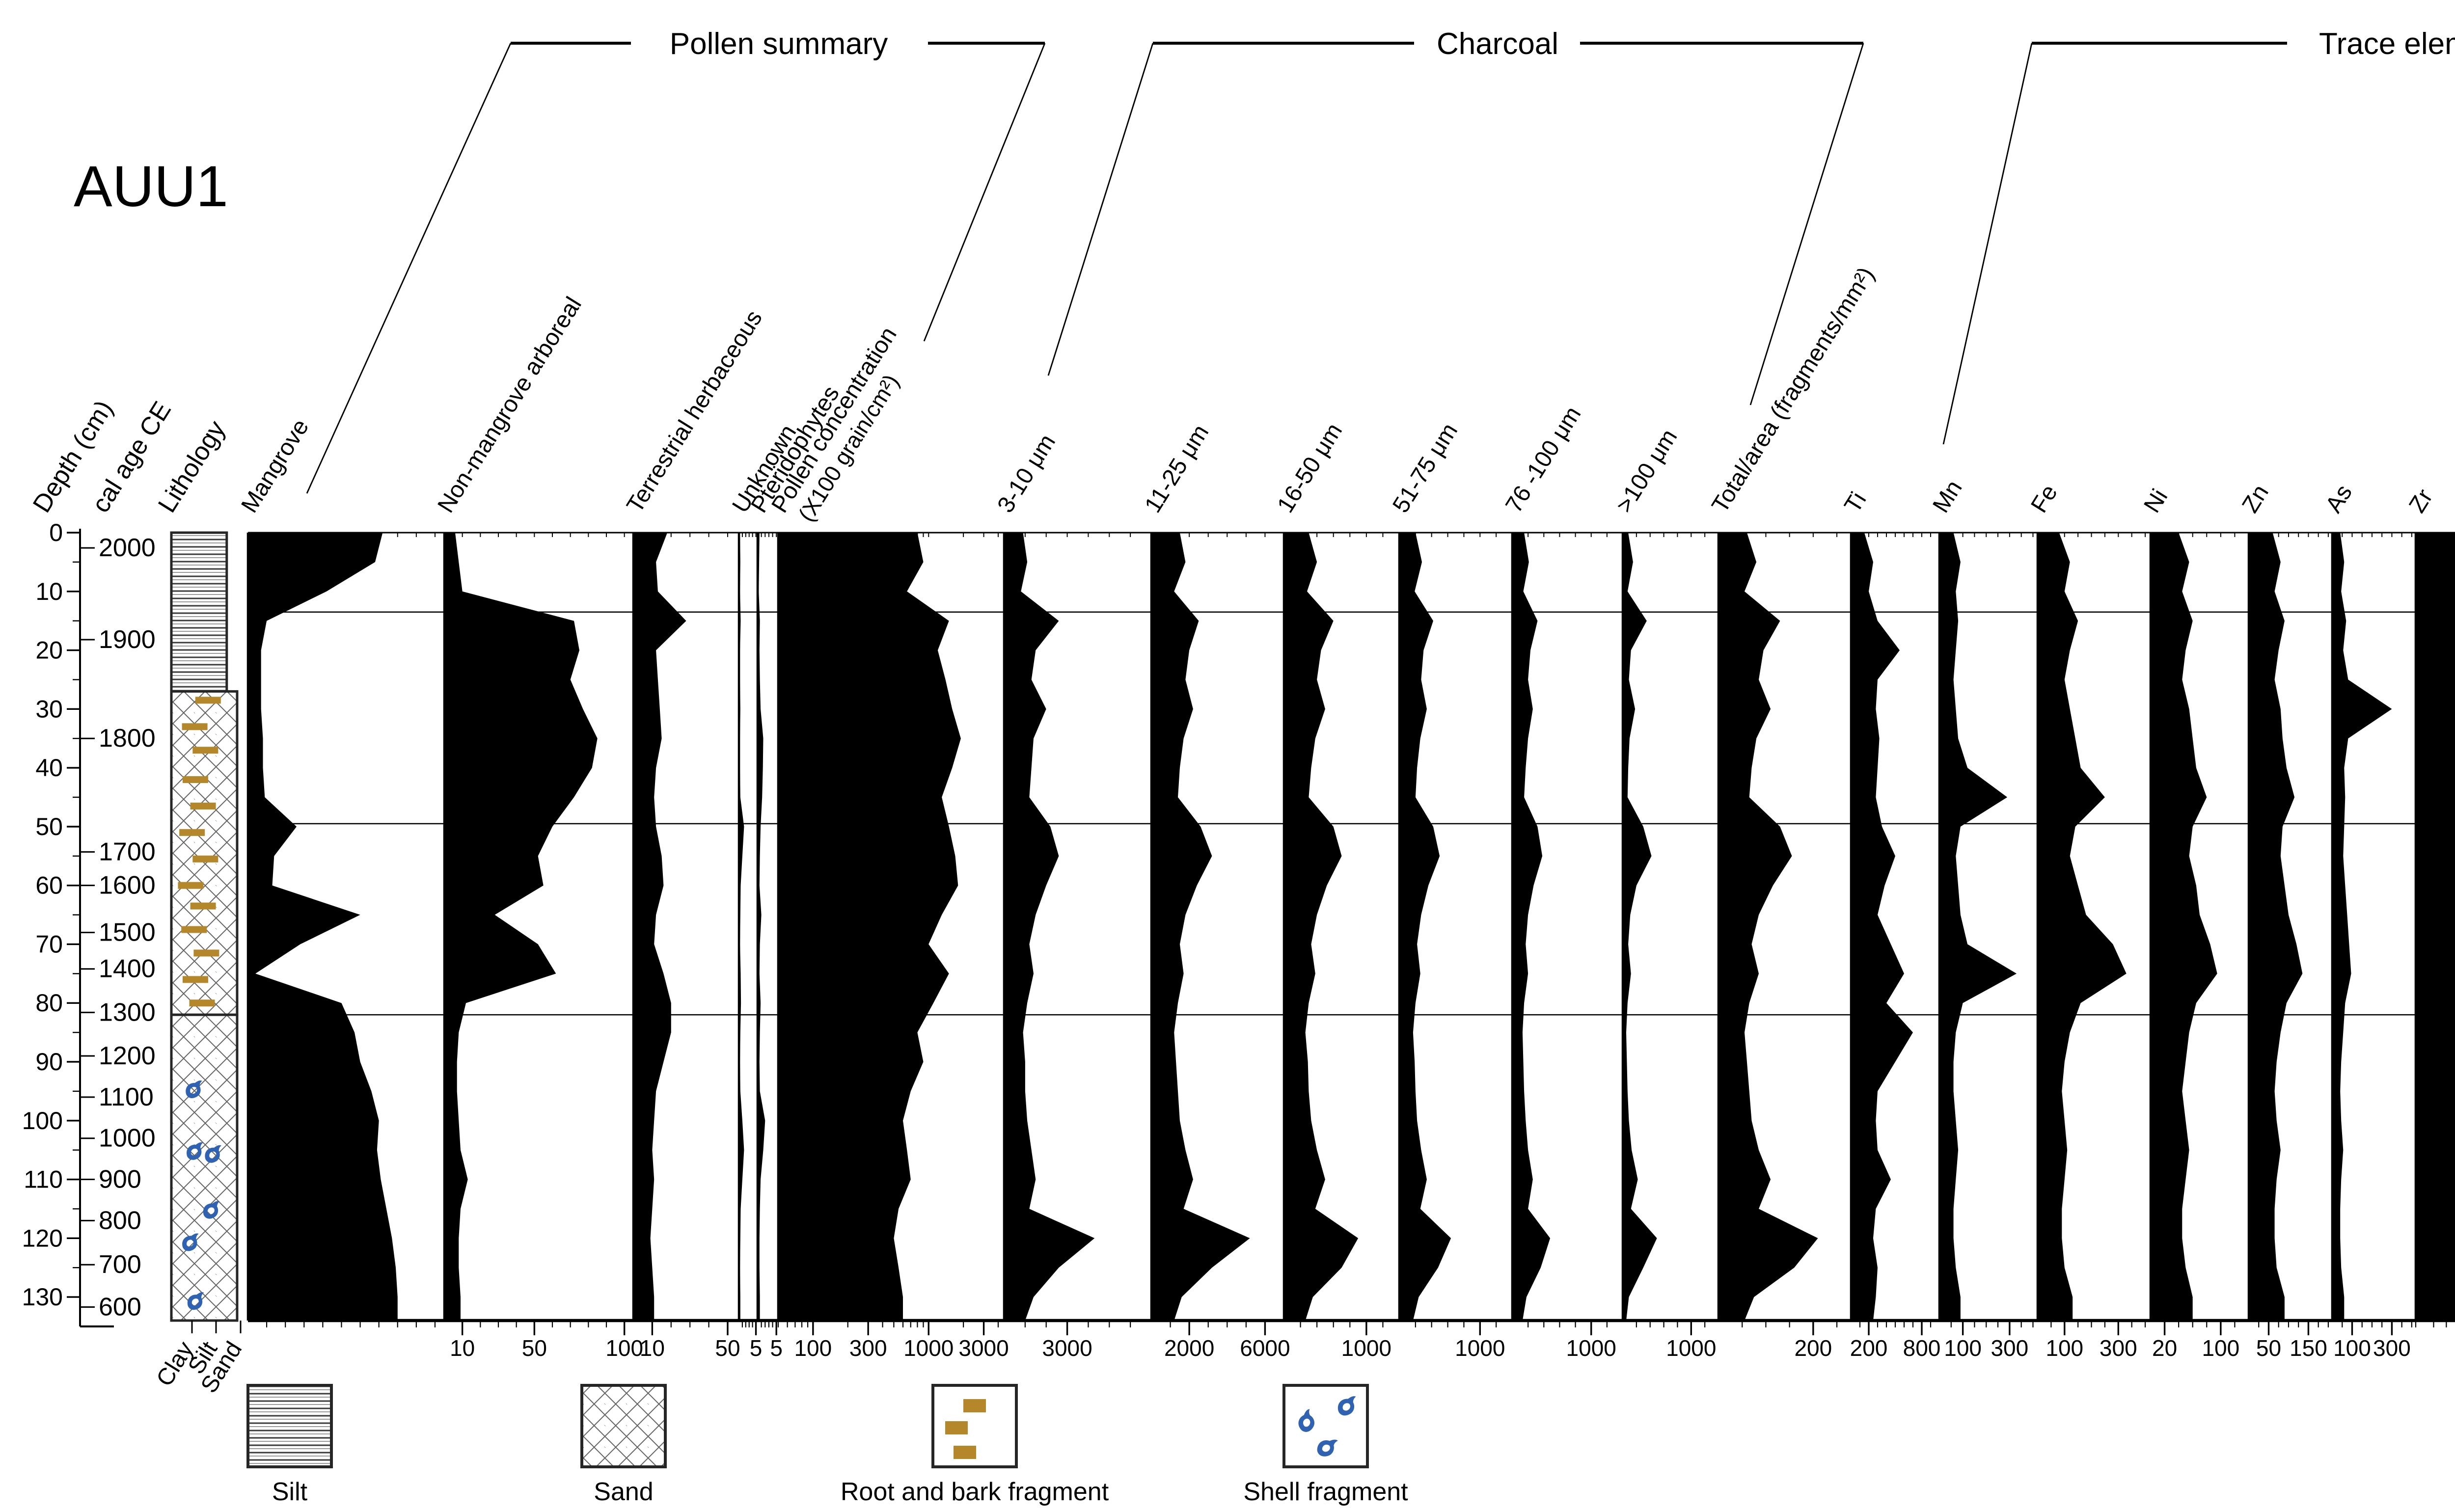 Image resolution: width=2455 pixels, height=1512 pixels. What do you see at coordinates (42, 1238) in the screenshot?
I see `svg-text: 120` at bounding box center [42, 1238].